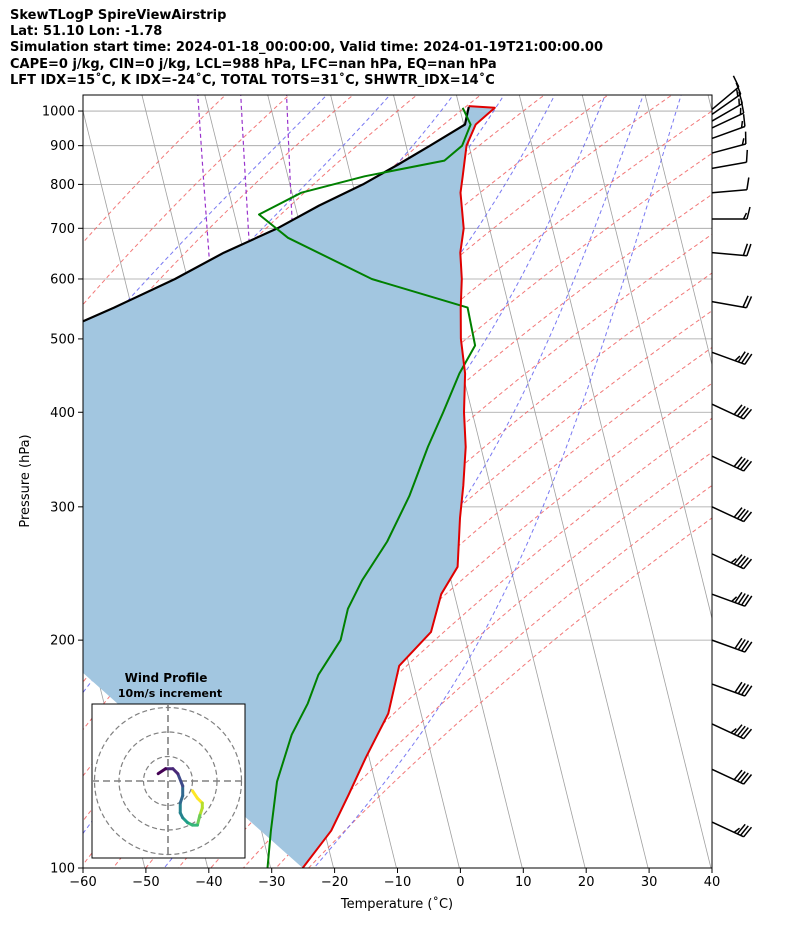 The height and width of the screenshot is (937, 794). What do you see at coordinates (460, 882) in the screenshot?
I see `x-tick-label: 0` at bounding box center [460, 882].